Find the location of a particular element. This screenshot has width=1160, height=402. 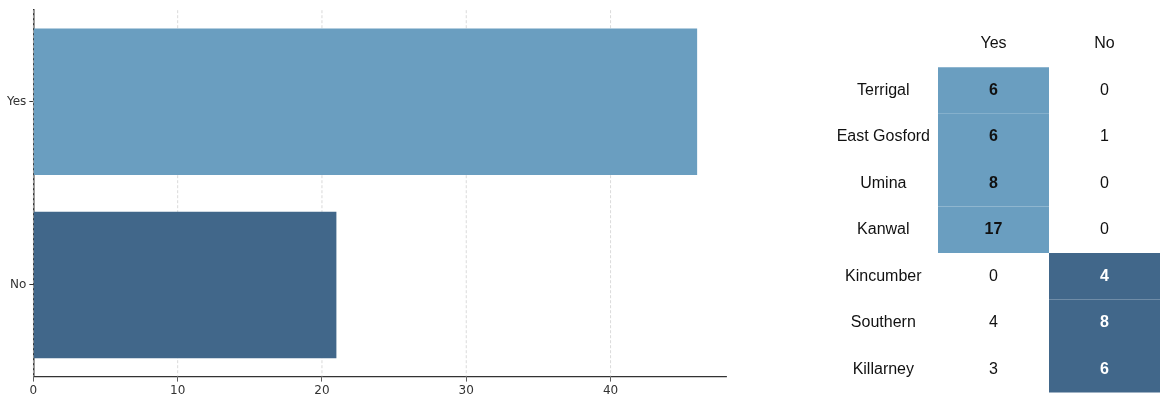

y-tick-label: Kincumber is located at coordinates (884, 275).